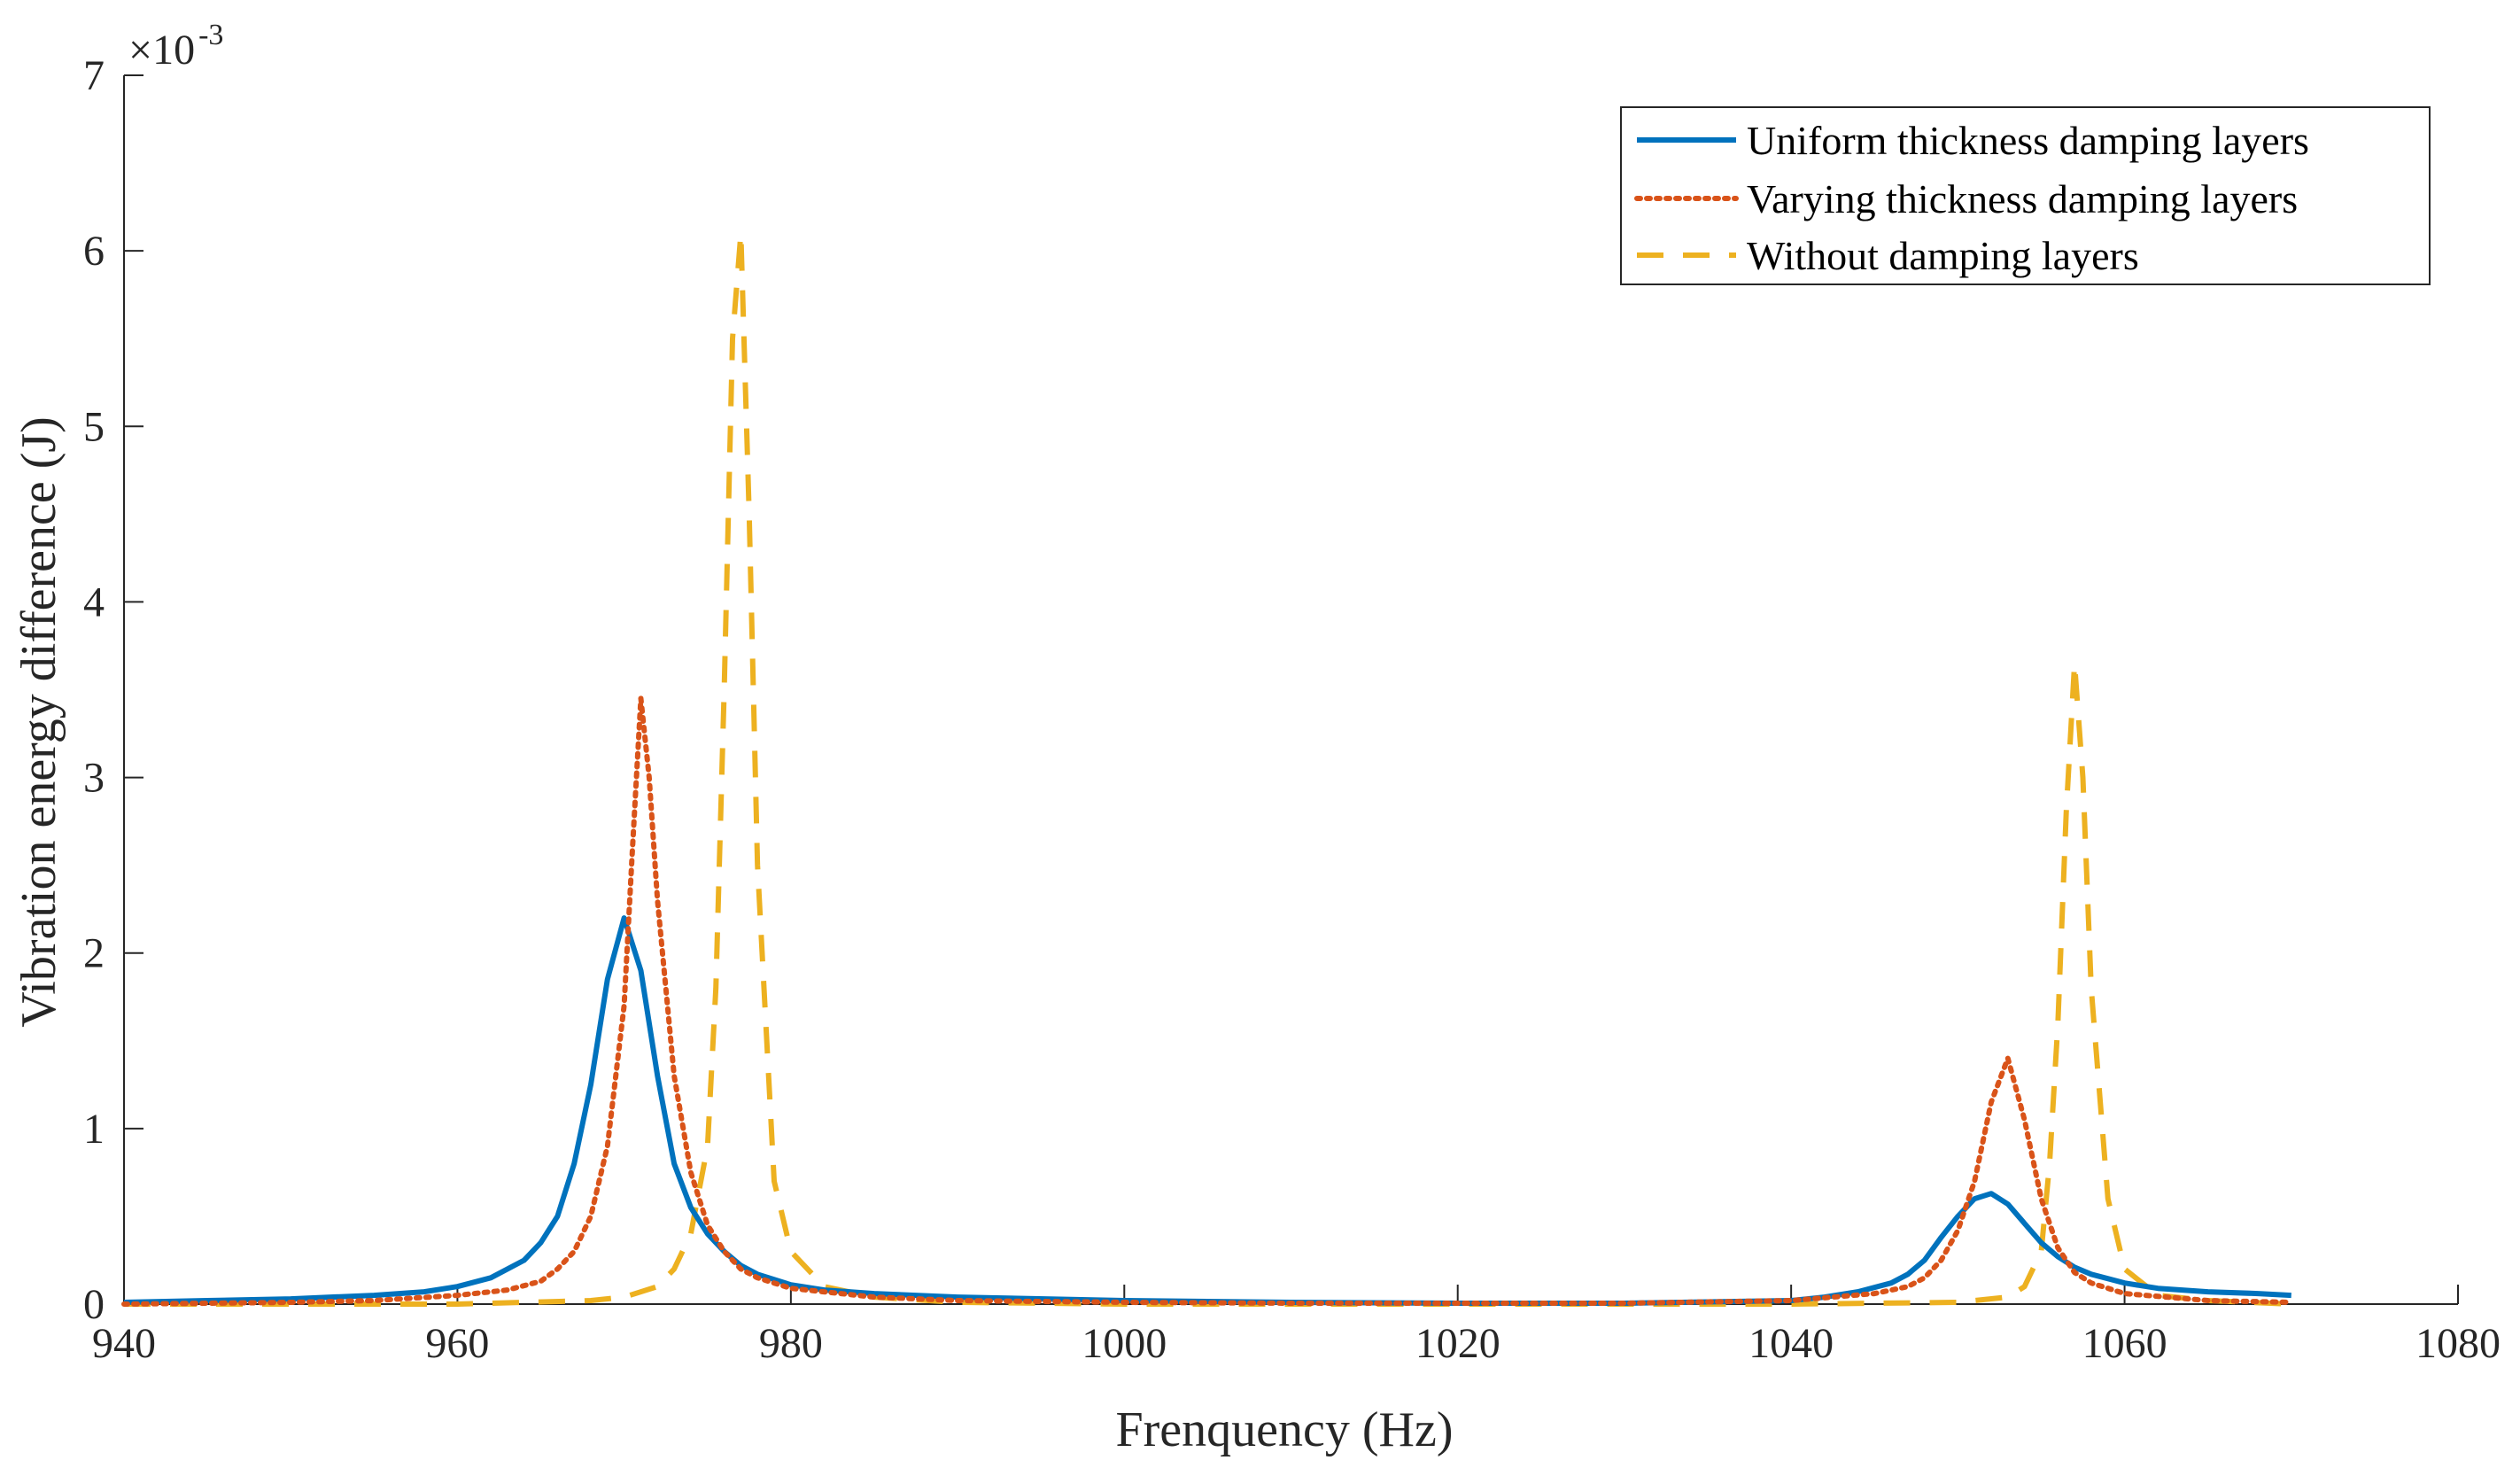 The width and height of the screenshot is (2520, 1468). Describe the element at coordinates (1125, 1343) in the screenshot. I see `x-tick-label: 1000` at that location.